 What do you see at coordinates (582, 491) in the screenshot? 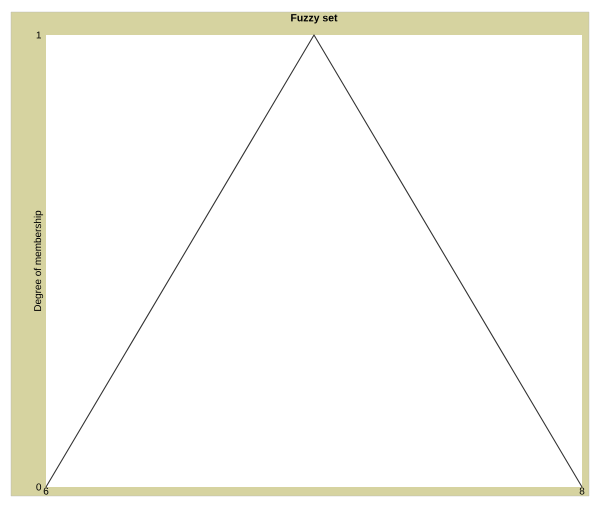
I see `x-tick-label: 8` at bounding box center [582, 491].